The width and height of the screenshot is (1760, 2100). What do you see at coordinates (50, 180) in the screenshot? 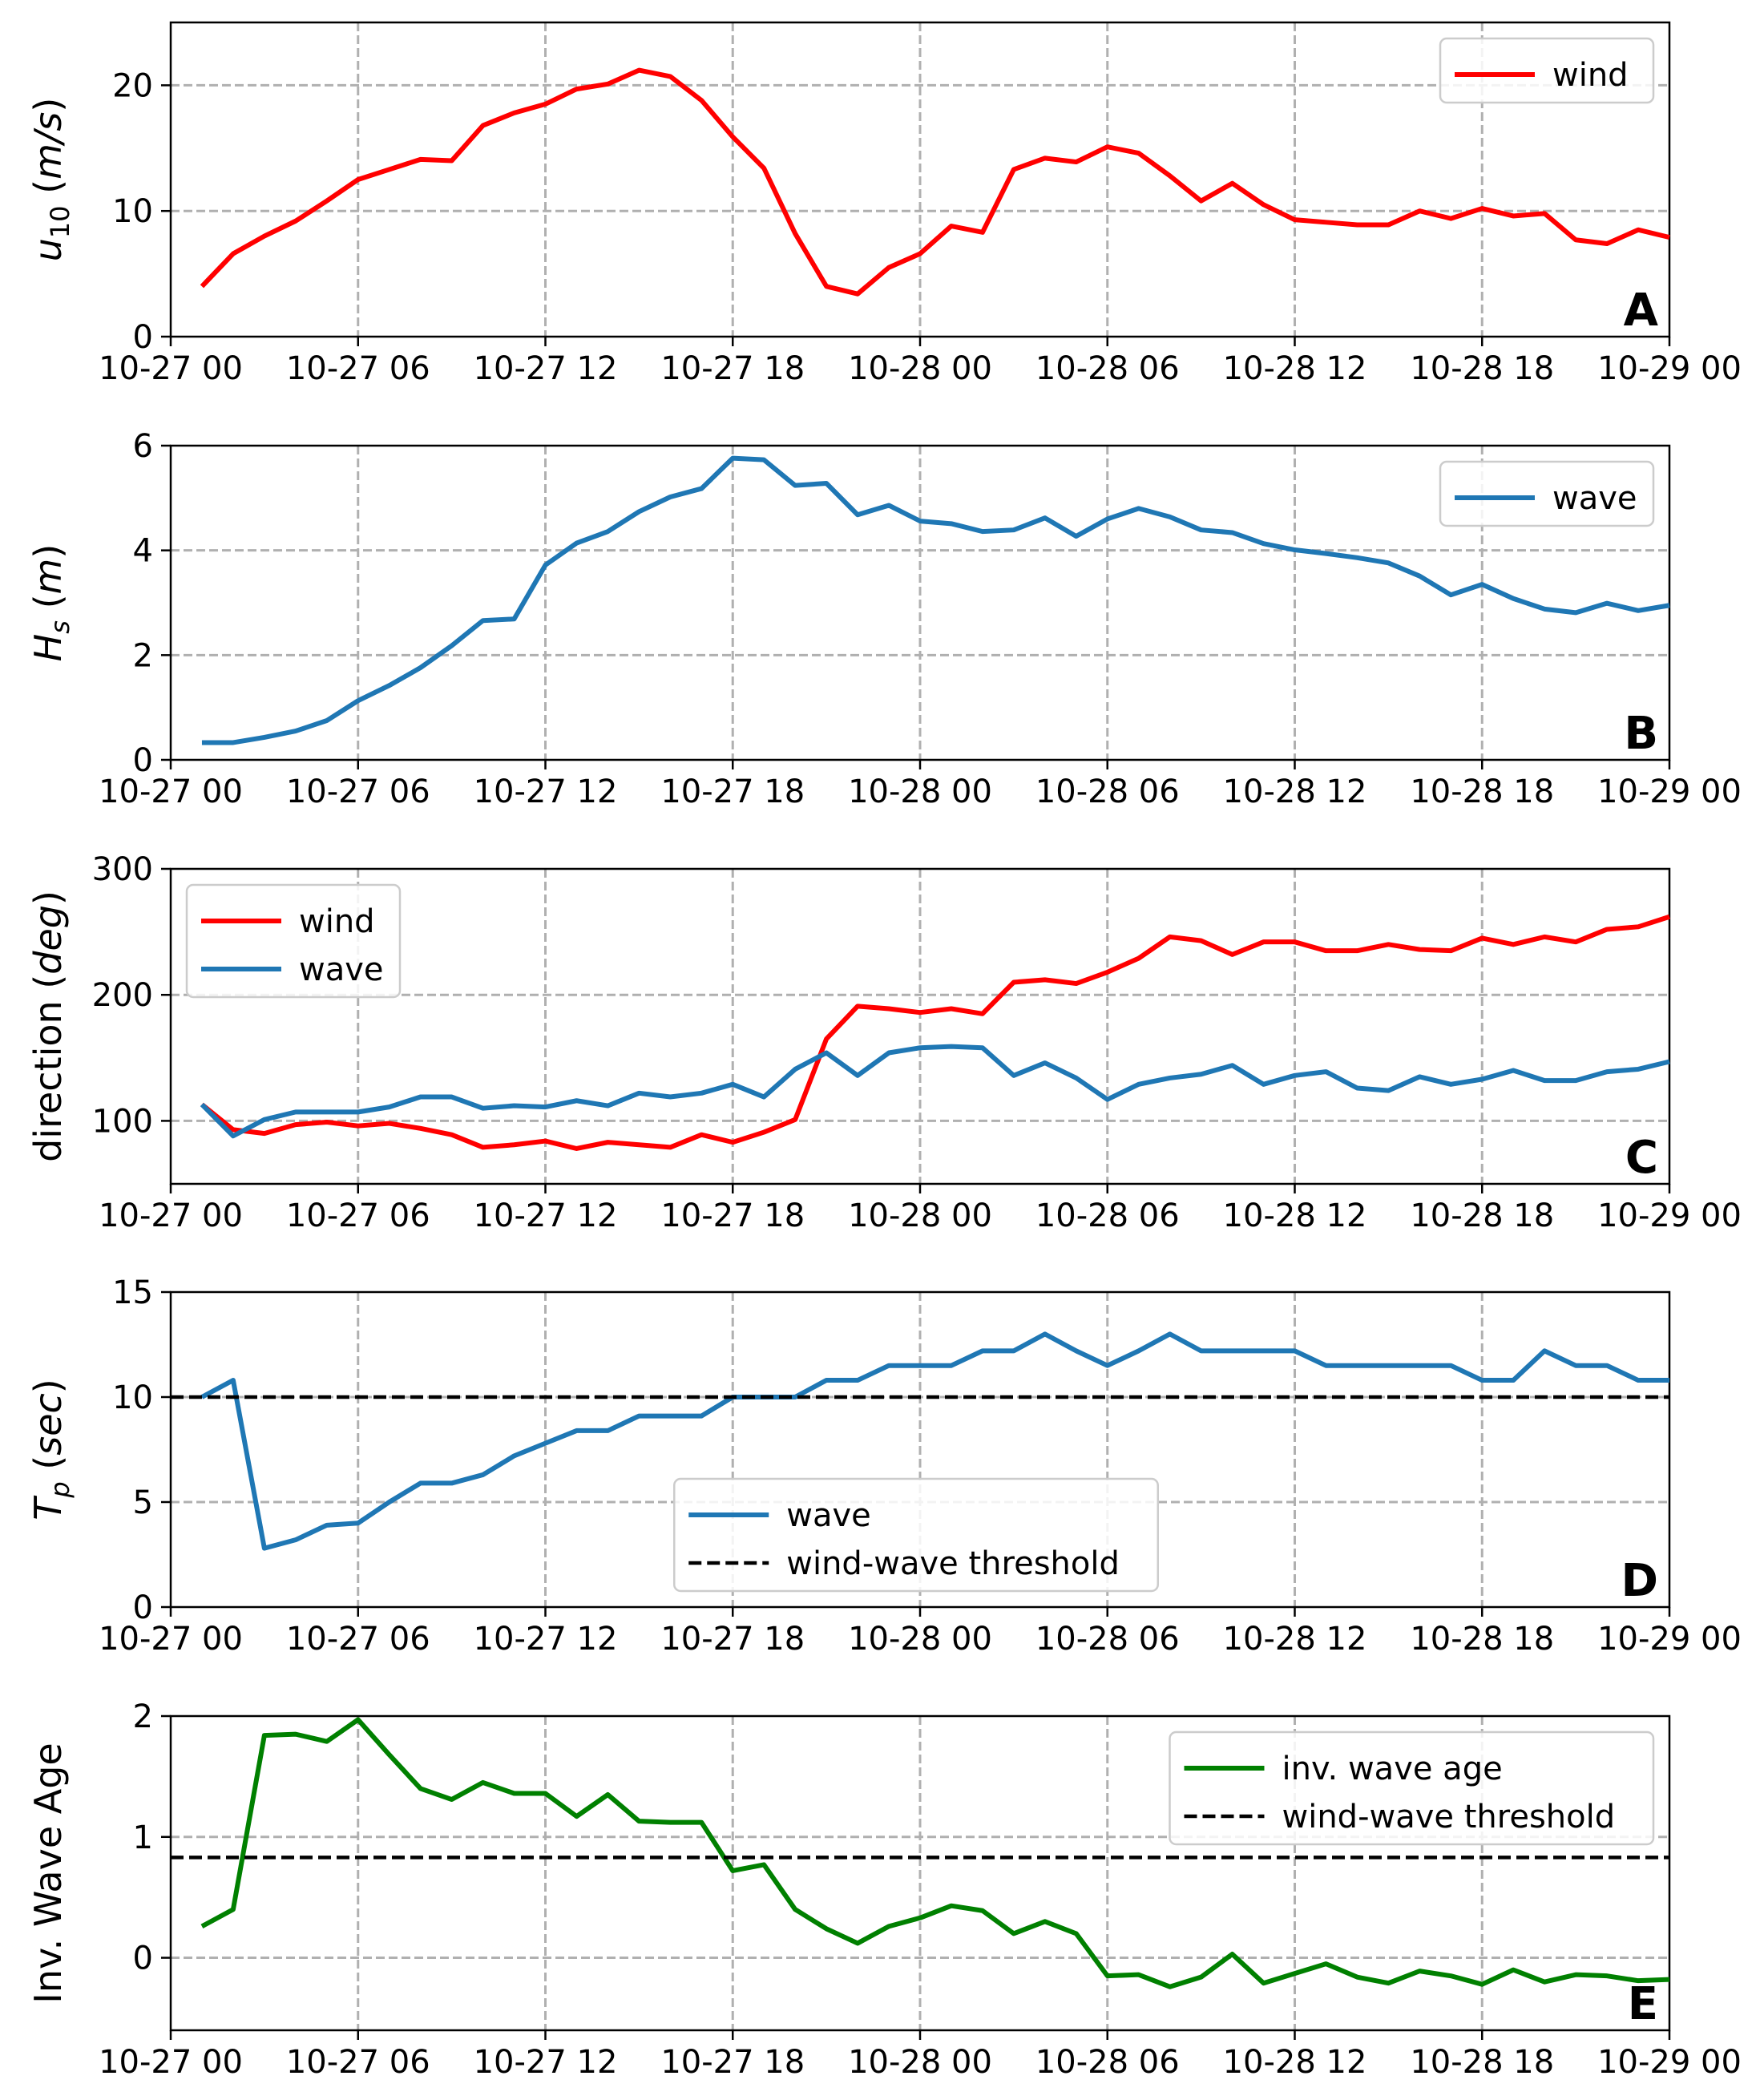
I see `y-axis-label: u10 (m/s)` at bounding box center [50, 180].